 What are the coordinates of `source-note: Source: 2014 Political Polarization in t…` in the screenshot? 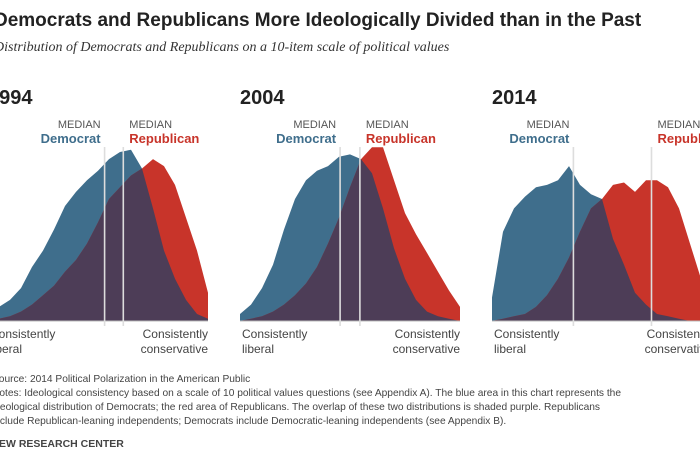 It's located at (125, 379).